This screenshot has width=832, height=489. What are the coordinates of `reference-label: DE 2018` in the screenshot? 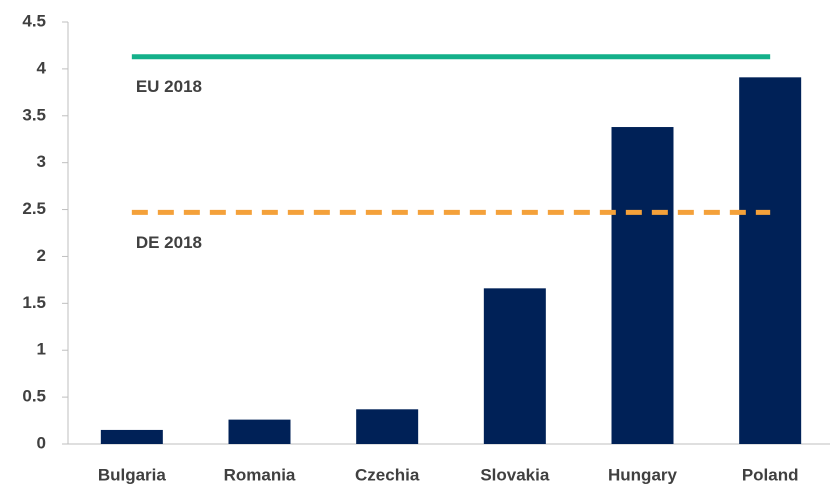 It's located at (169, 242).